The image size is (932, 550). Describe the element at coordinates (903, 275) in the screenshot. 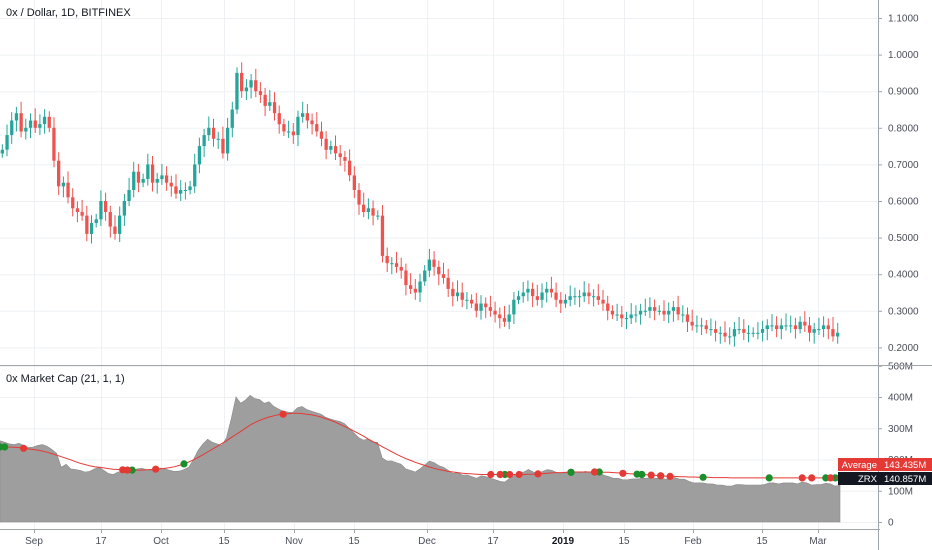

I see `price-tick-label: 0.4000` at that location.